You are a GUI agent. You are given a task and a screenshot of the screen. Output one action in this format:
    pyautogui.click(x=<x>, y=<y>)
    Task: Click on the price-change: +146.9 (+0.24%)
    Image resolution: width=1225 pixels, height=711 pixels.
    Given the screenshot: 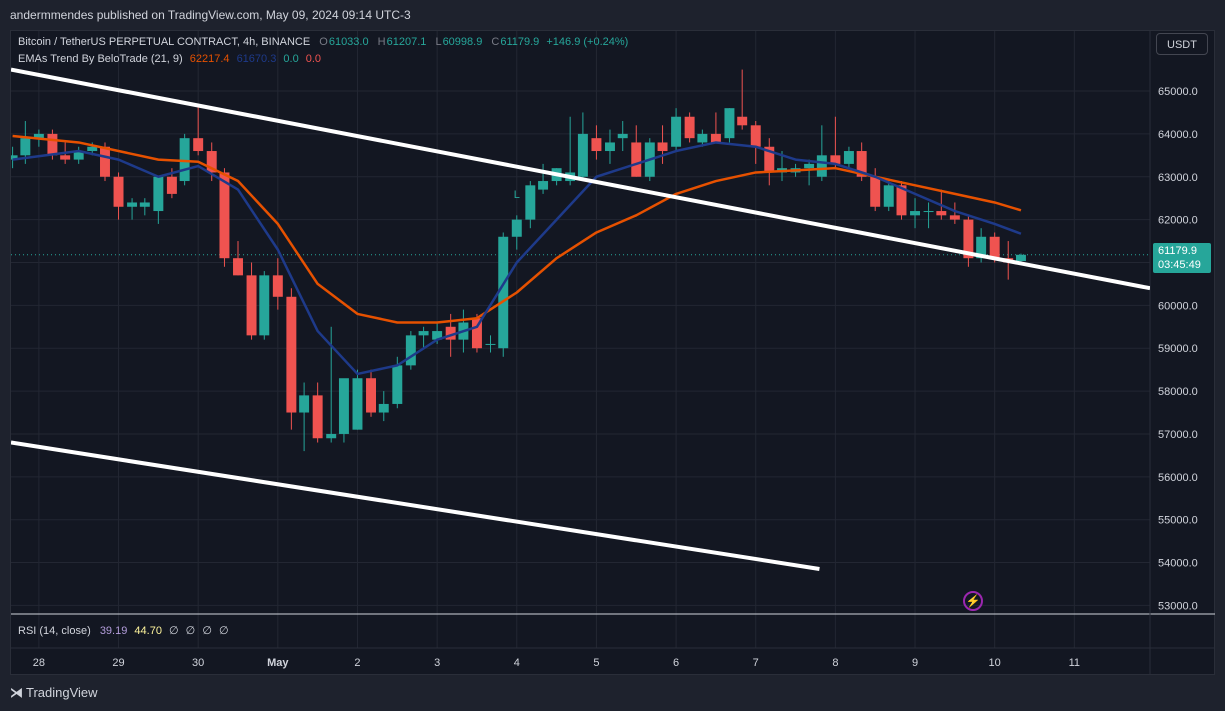 What is the action you would take?
    pyautogui.click(x=587, y=42)
    